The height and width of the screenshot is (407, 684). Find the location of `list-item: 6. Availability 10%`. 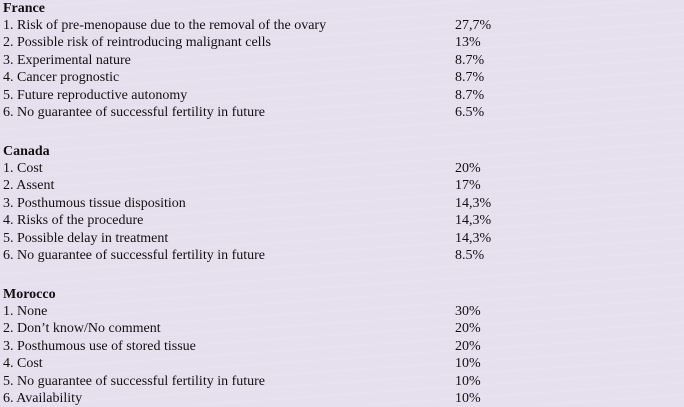

list-item: 6. Availability 10% is located at coordinates (258, 398).